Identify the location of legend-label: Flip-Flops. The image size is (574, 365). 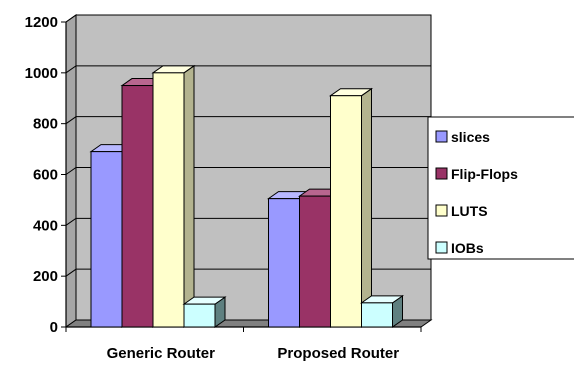
(484, 174).